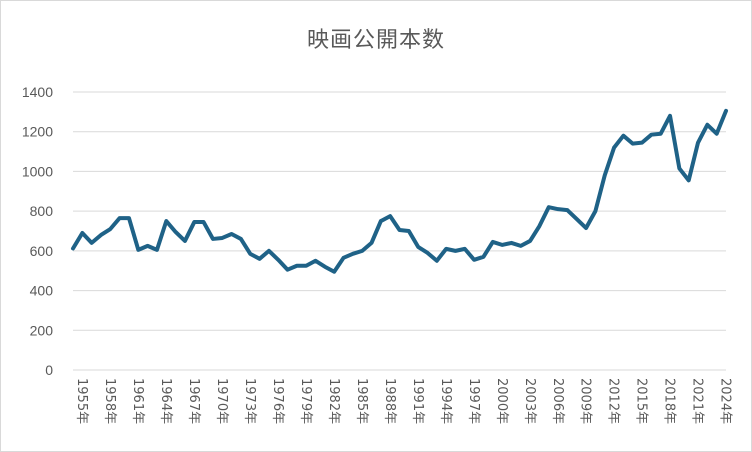 The height and width of the screenshot is (452, 752). Describe the element at coordinates (389, 401) in the screenshot. I see `x-tick-label: 1988年` at that location.